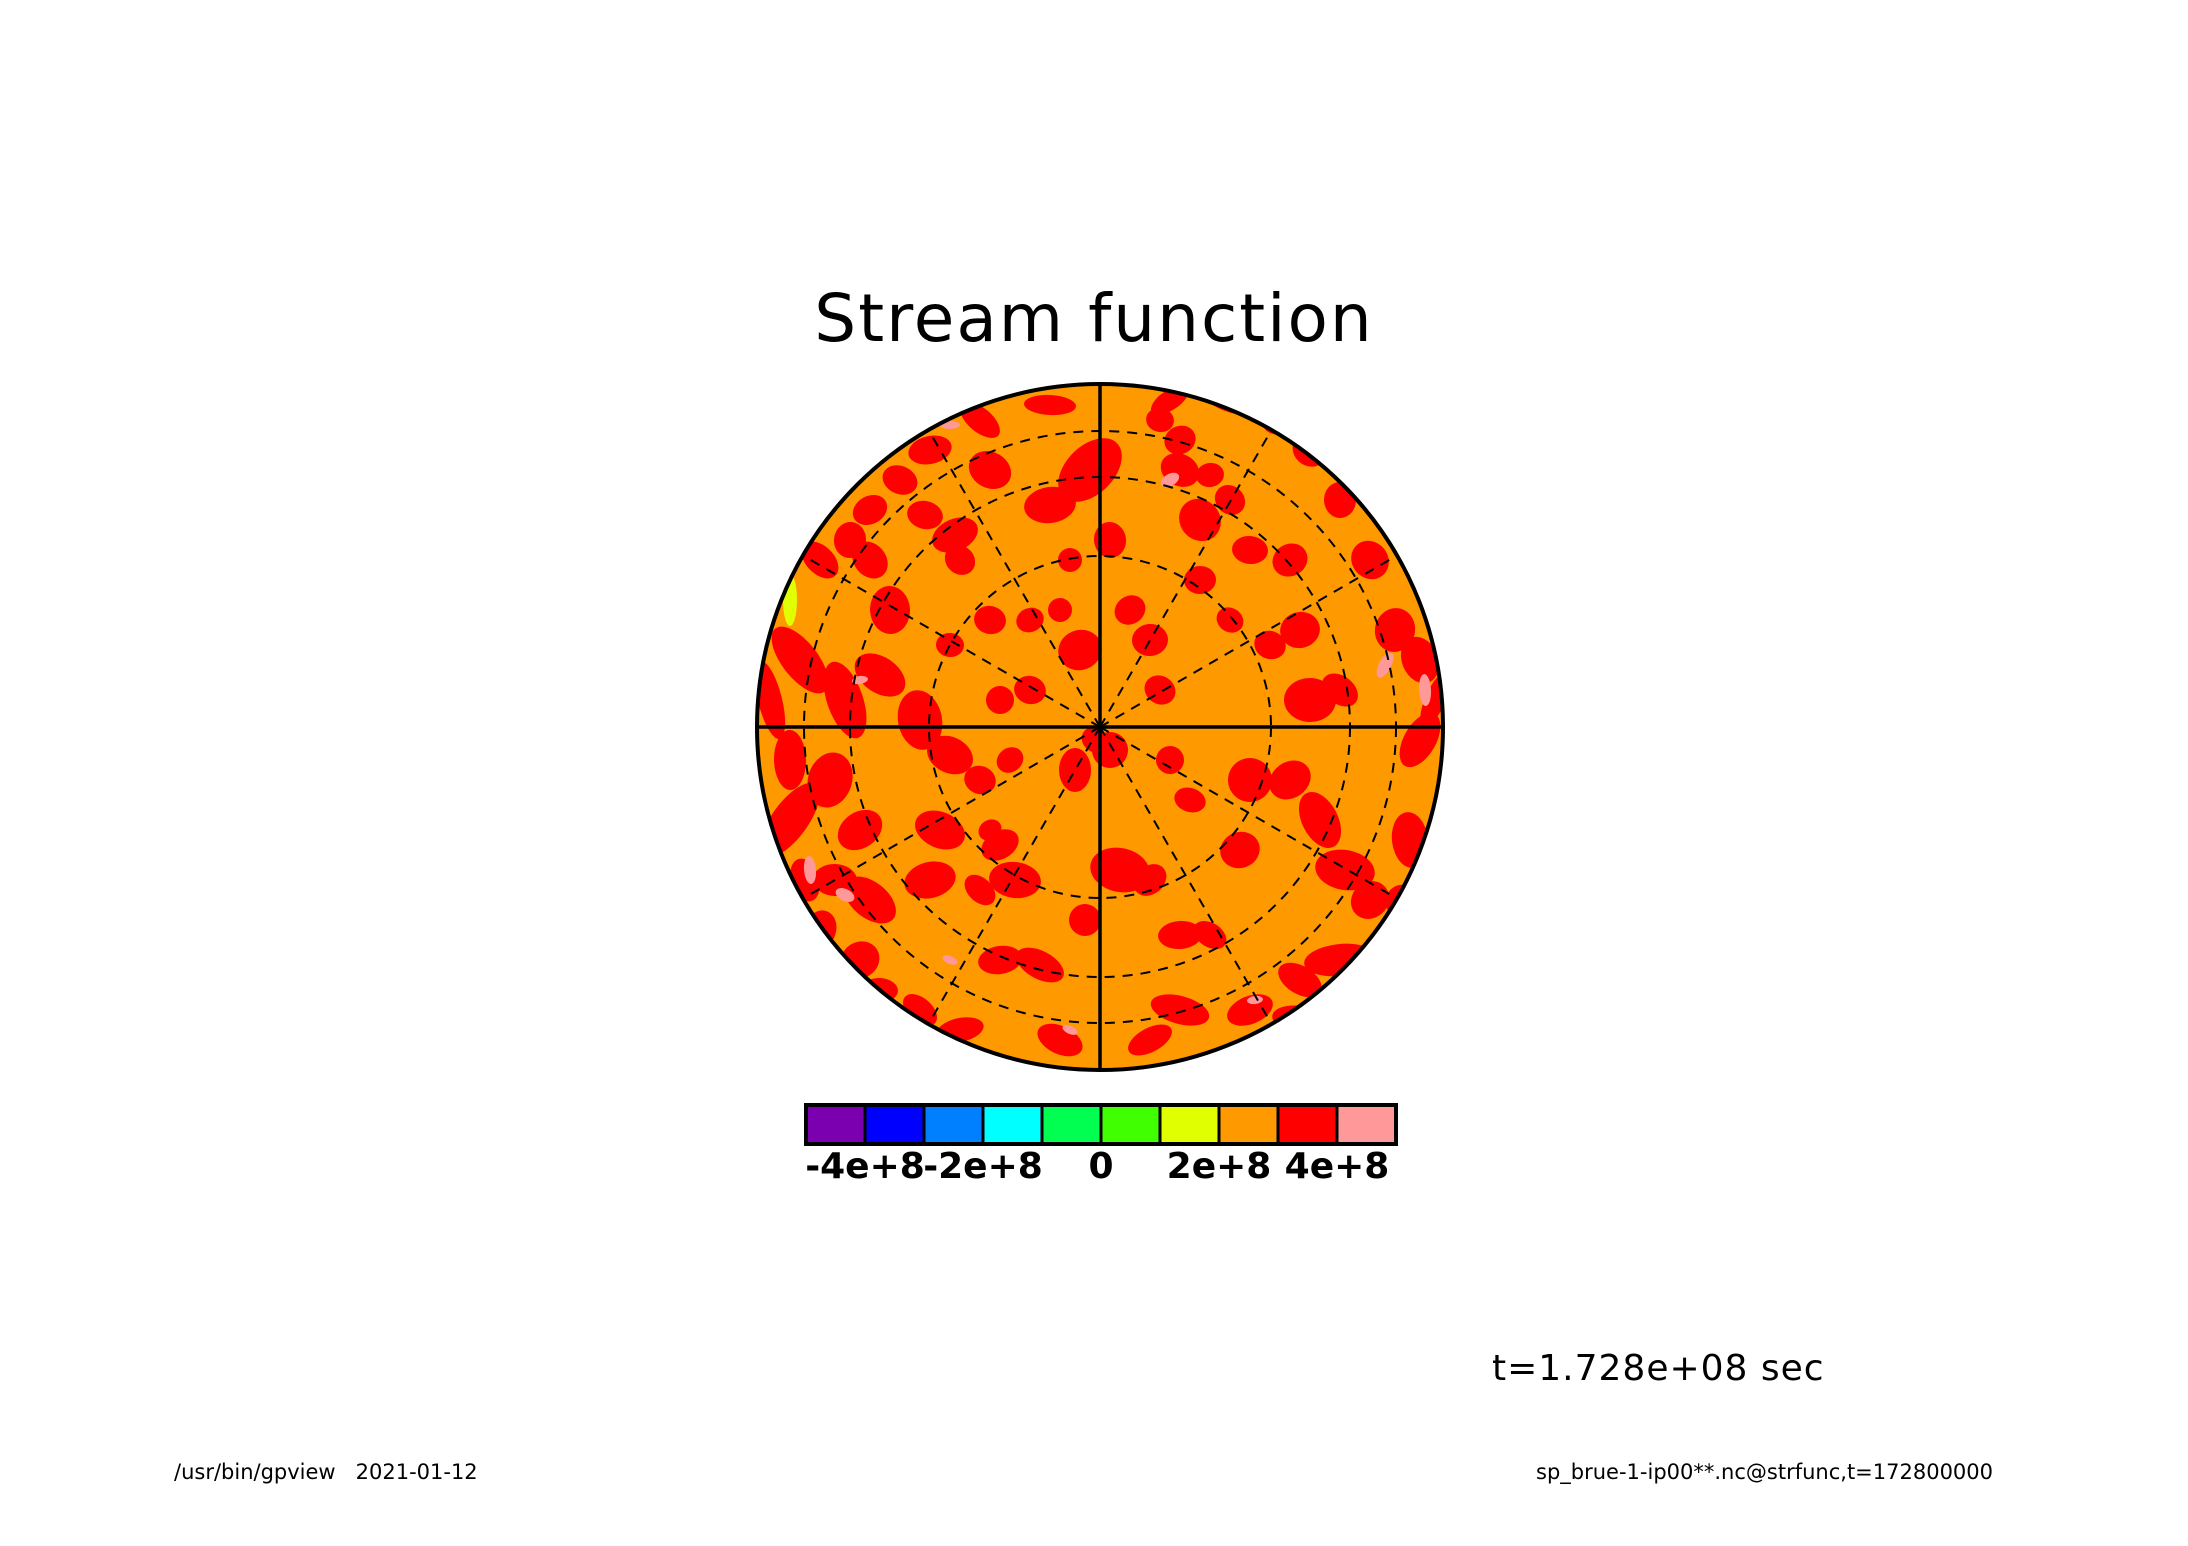 This screenshot has width=2188, height=1546. I want to click on map-boundary, so click(1100, 727).